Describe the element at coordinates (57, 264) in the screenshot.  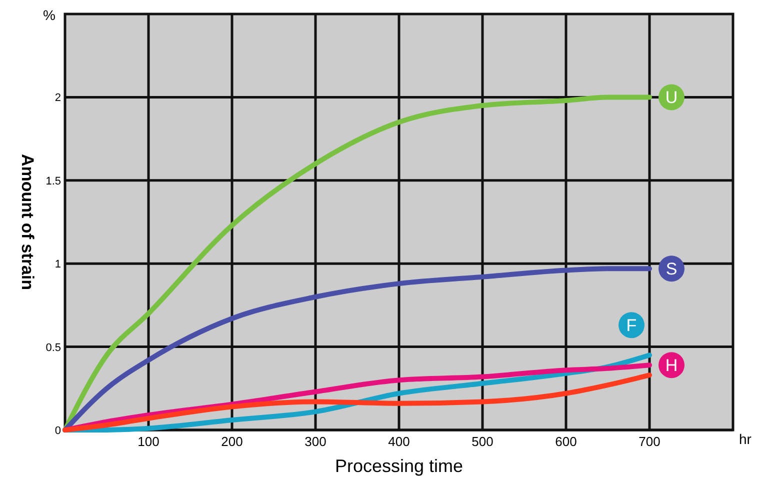
I see `y-tick-label: 1` at that location.